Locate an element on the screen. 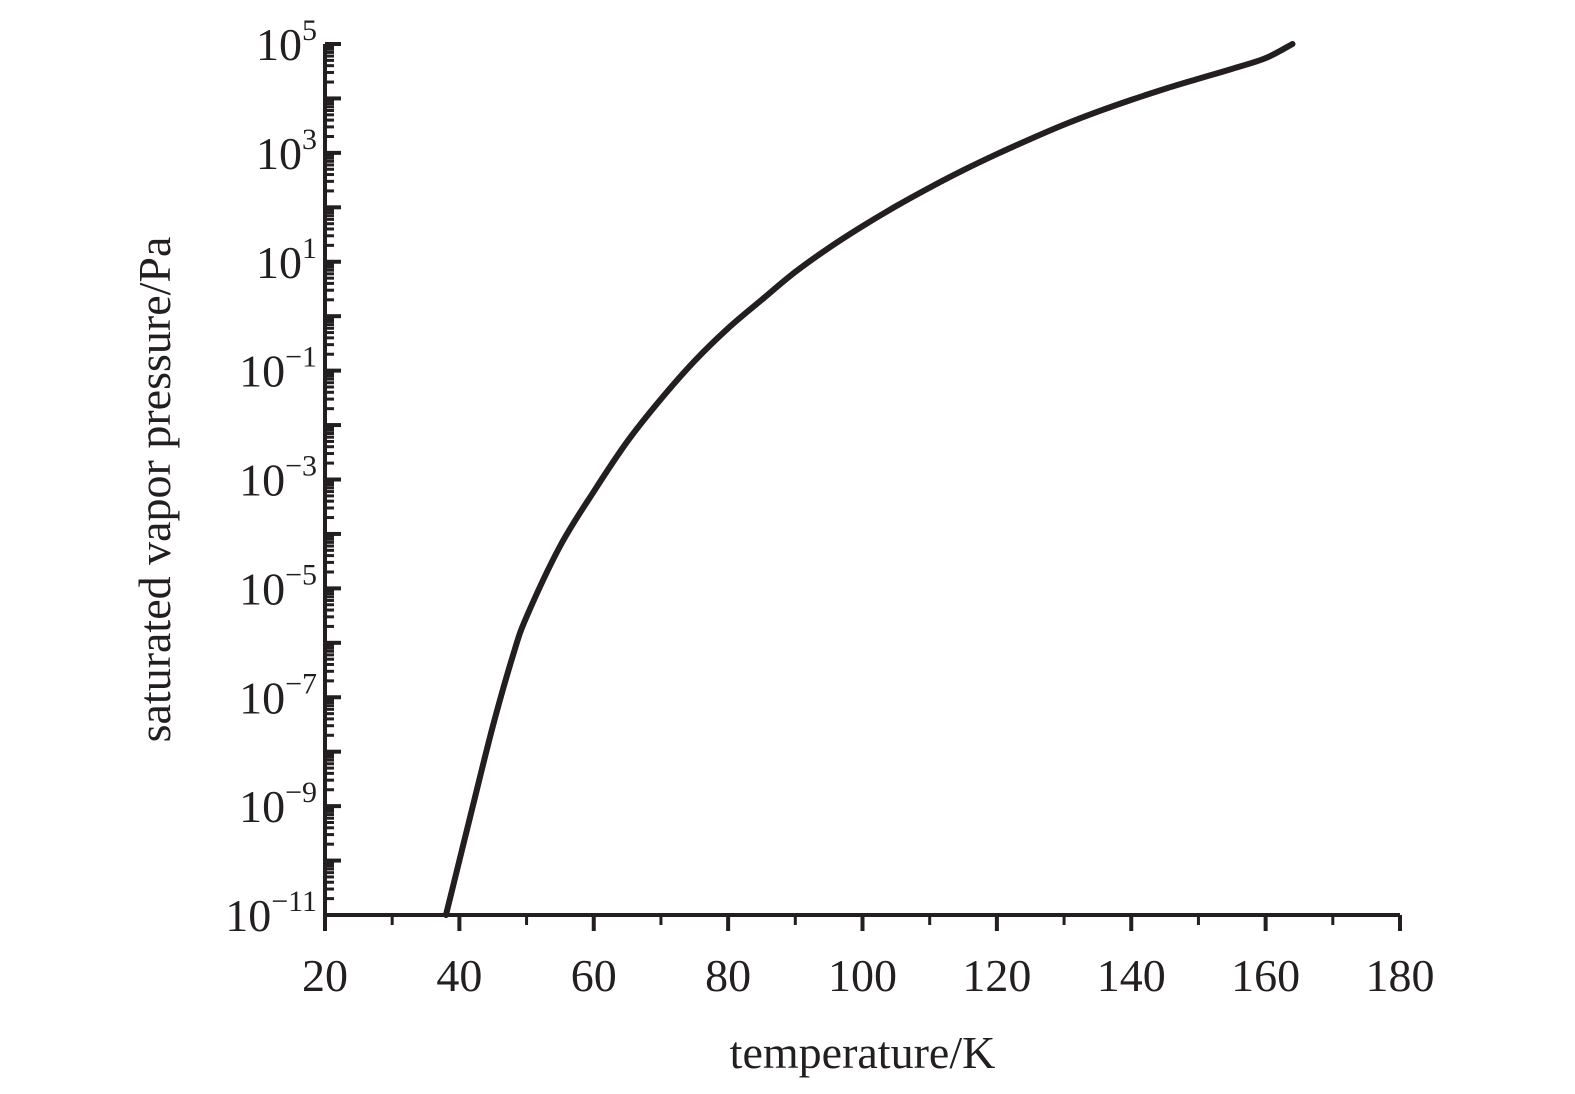 This screenshot has height=1094, width=1575. y-tick-label: 10⁻¹¹ is located at coordinates (271, 913).